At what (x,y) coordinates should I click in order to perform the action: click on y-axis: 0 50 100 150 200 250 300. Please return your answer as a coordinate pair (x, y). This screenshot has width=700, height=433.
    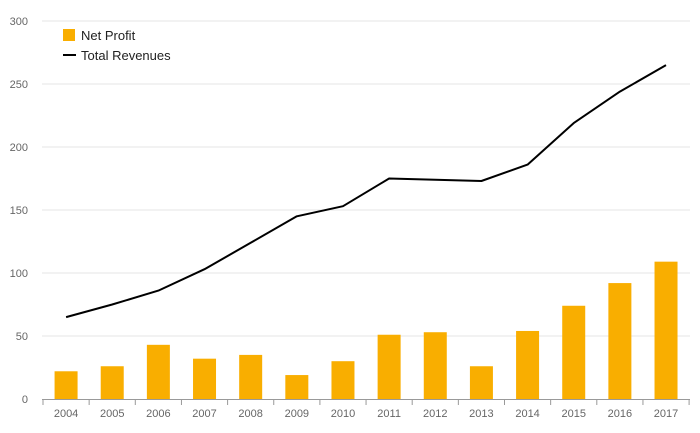
    Looking at the image, I should click on (19, 211).